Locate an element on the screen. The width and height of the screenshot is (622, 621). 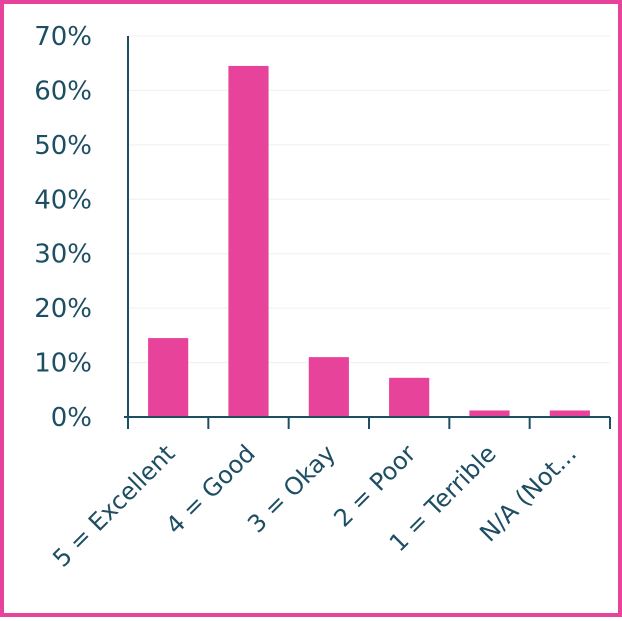
x-tick-label: 3 = Okay is located at coordinates (291, 488).